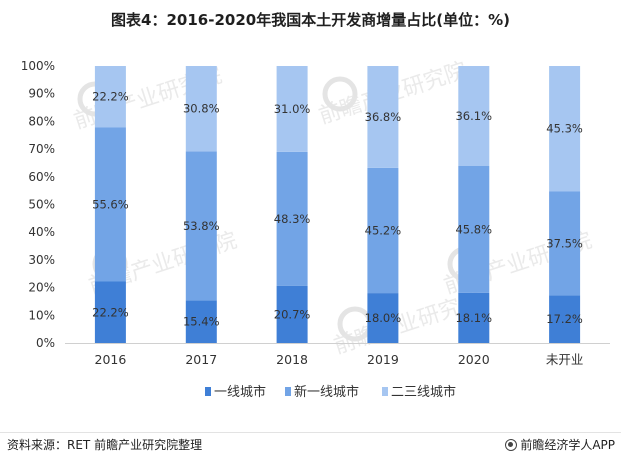  I want to click on y-tick-label: 50%, so click(41, 205).